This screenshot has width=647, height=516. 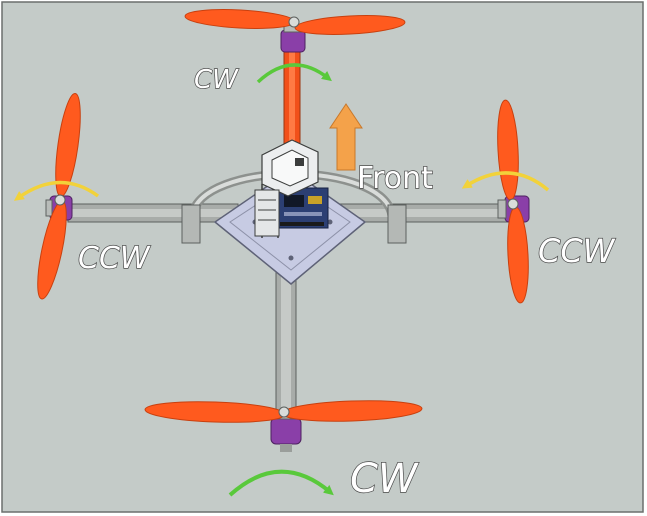 What do you see at coordinates (395, 178) in the screenshot?
I see `front-label: Front` at bounding box center [395, 178].